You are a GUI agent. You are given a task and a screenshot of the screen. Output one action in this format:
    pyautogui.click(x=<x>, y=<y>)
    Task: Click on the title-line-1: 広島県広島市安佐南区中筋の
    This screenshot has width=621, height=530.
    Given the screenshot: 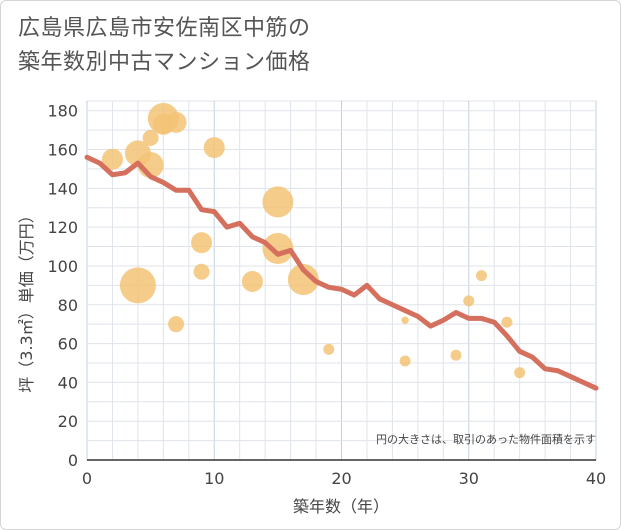 What is the action you would take?
    pyautogui.click(x=164, y=28)
    